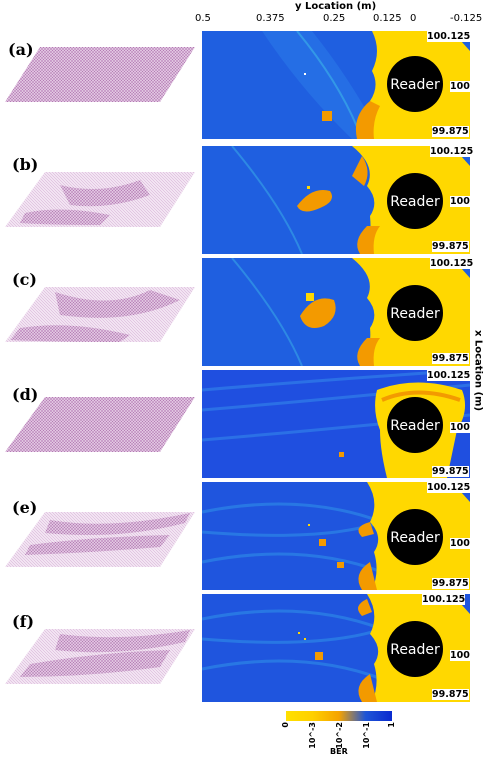 Image resolution: width=484 pixels, height=758 pixels. I want to click on heatmap-b: Reader, so click(336, 200).